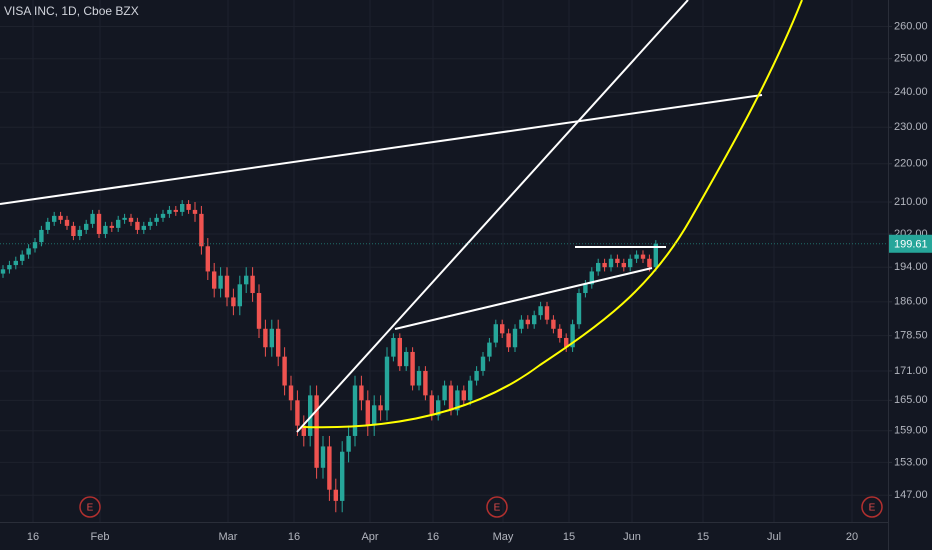 The width and height of the screenshot is (932, 550). What do you see at coordinates (774, 537) in the screenshot?
I see `x-tick-label: Jul` at bounding box center [774, 537].